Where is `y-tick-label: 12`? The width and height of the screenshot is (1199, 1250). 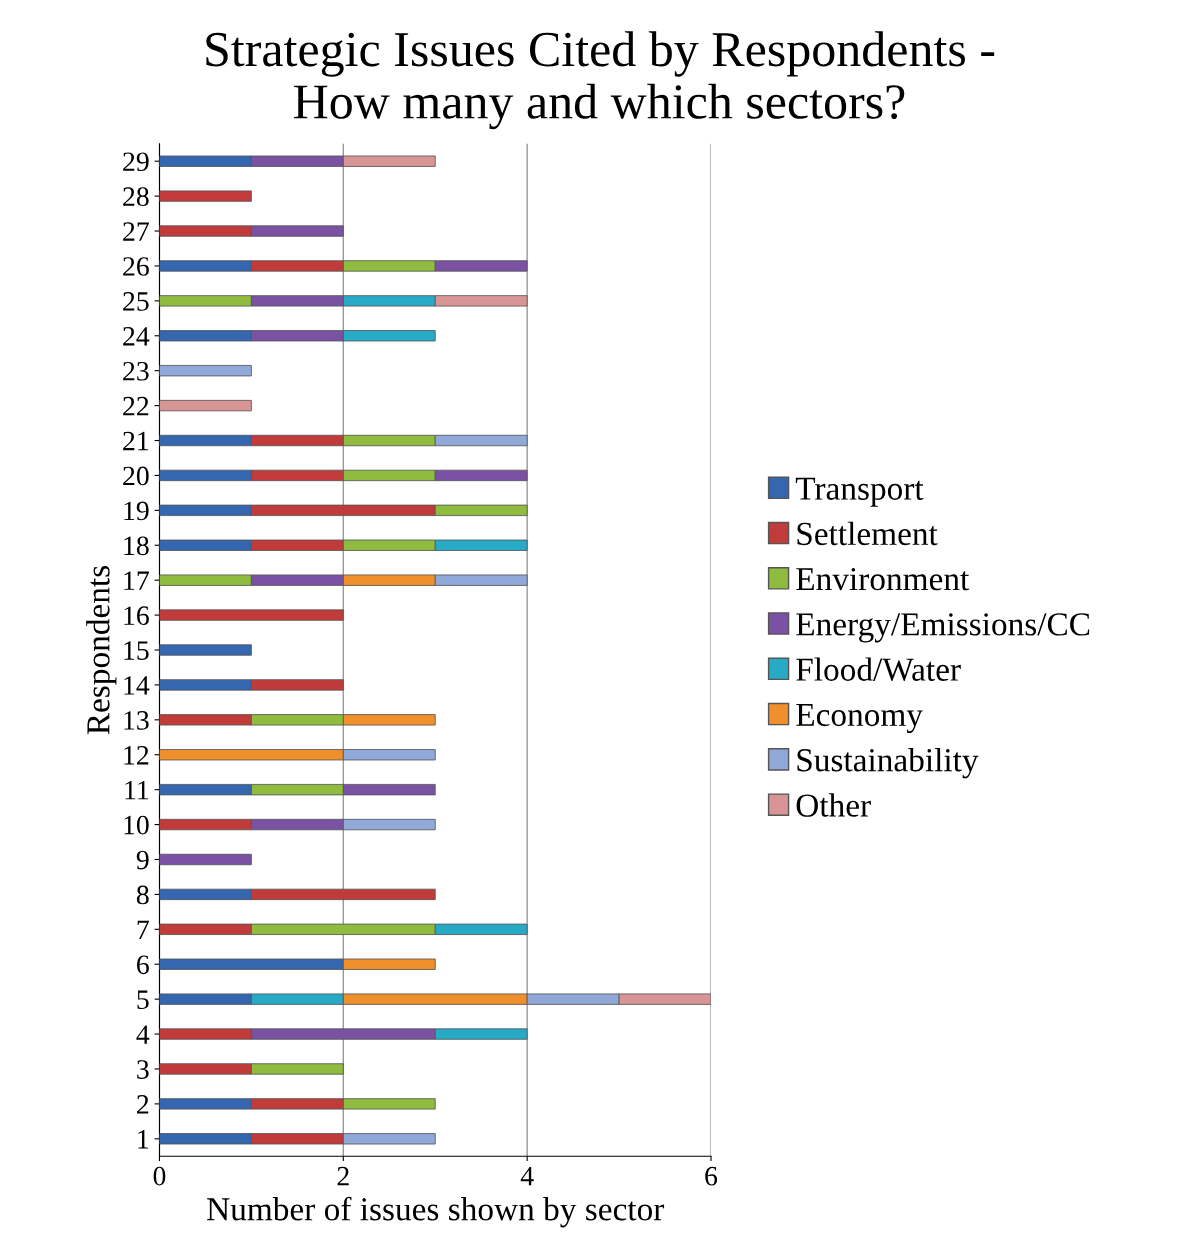 y-tick-label: 12 is located at coordinates (136, 755).